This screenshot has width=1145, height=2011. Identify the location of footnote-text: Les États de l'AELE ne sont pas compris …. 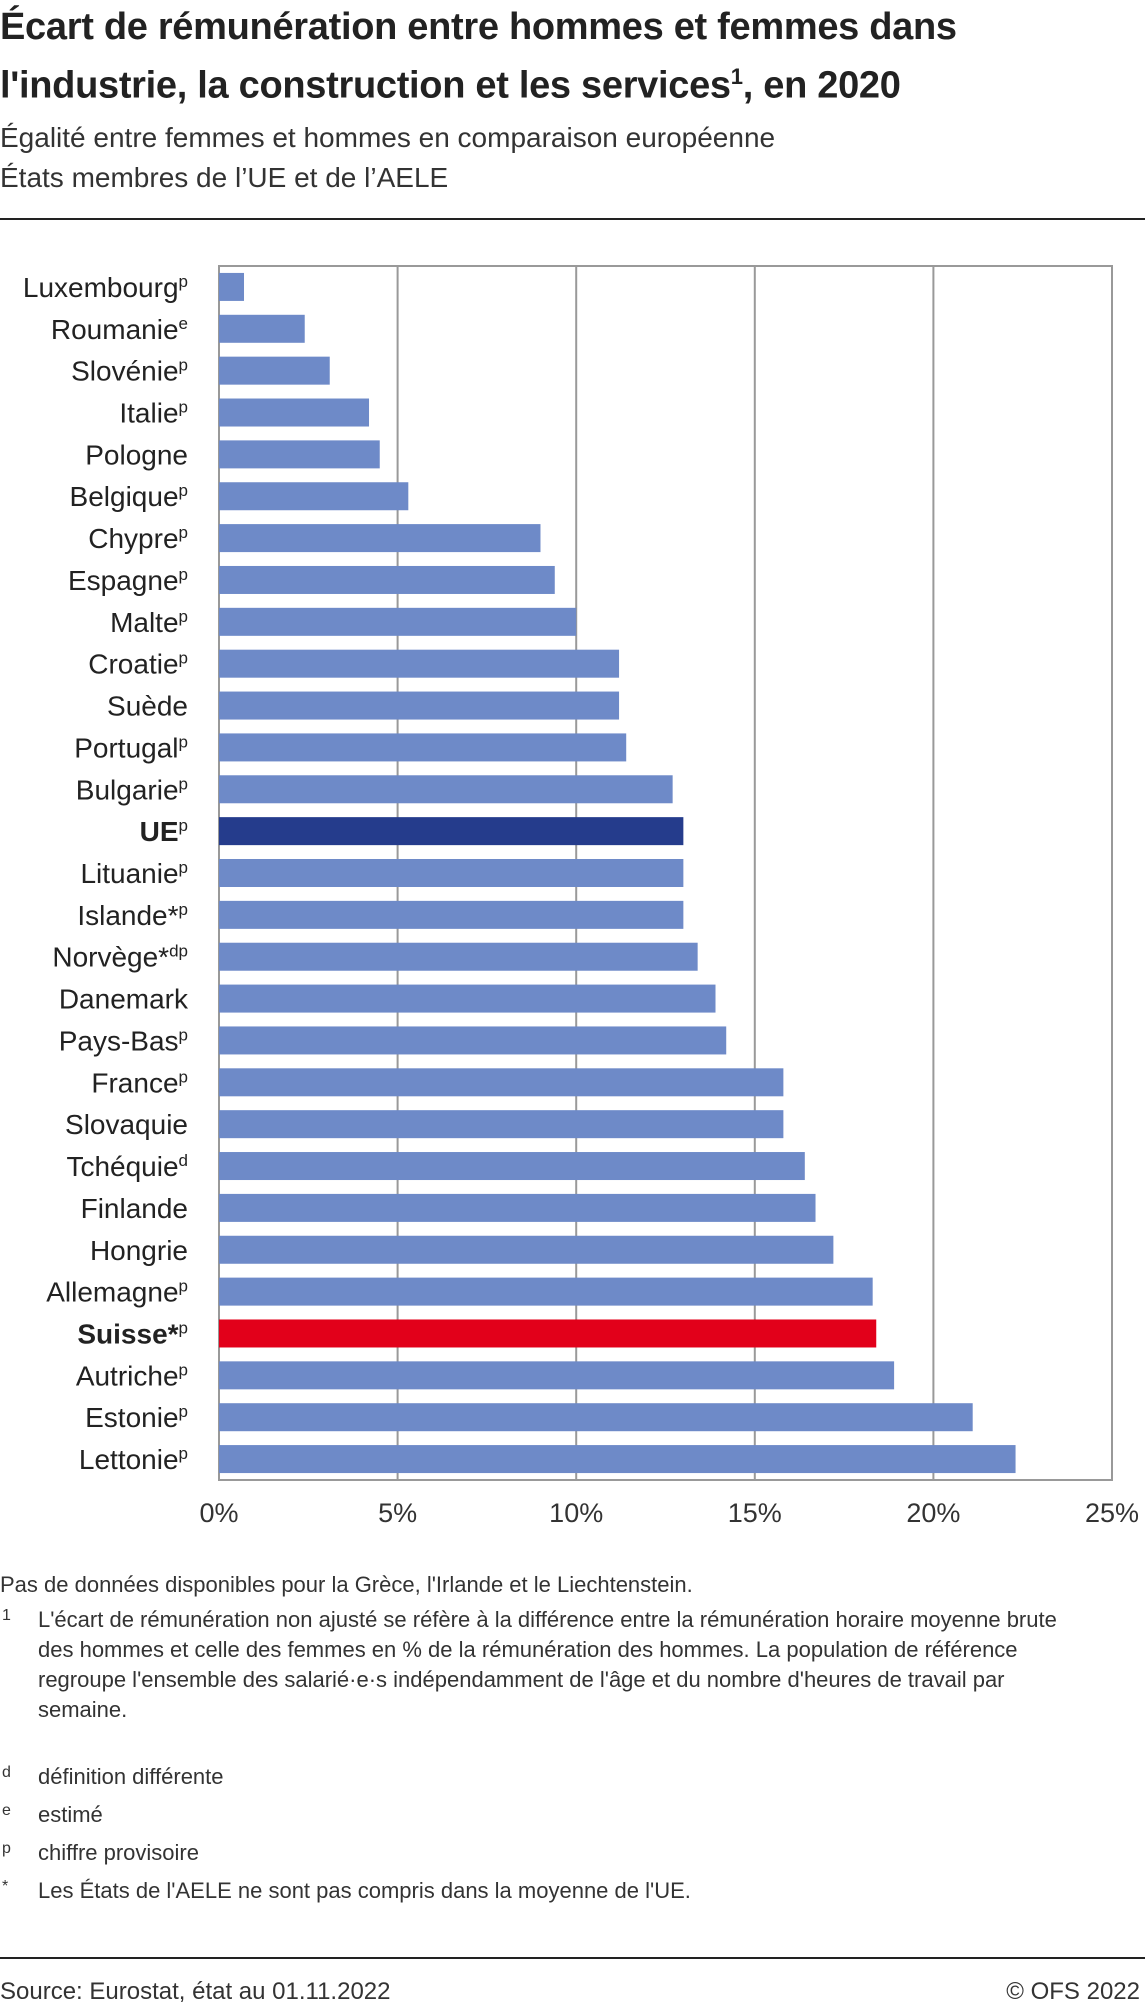
(364, 1890).